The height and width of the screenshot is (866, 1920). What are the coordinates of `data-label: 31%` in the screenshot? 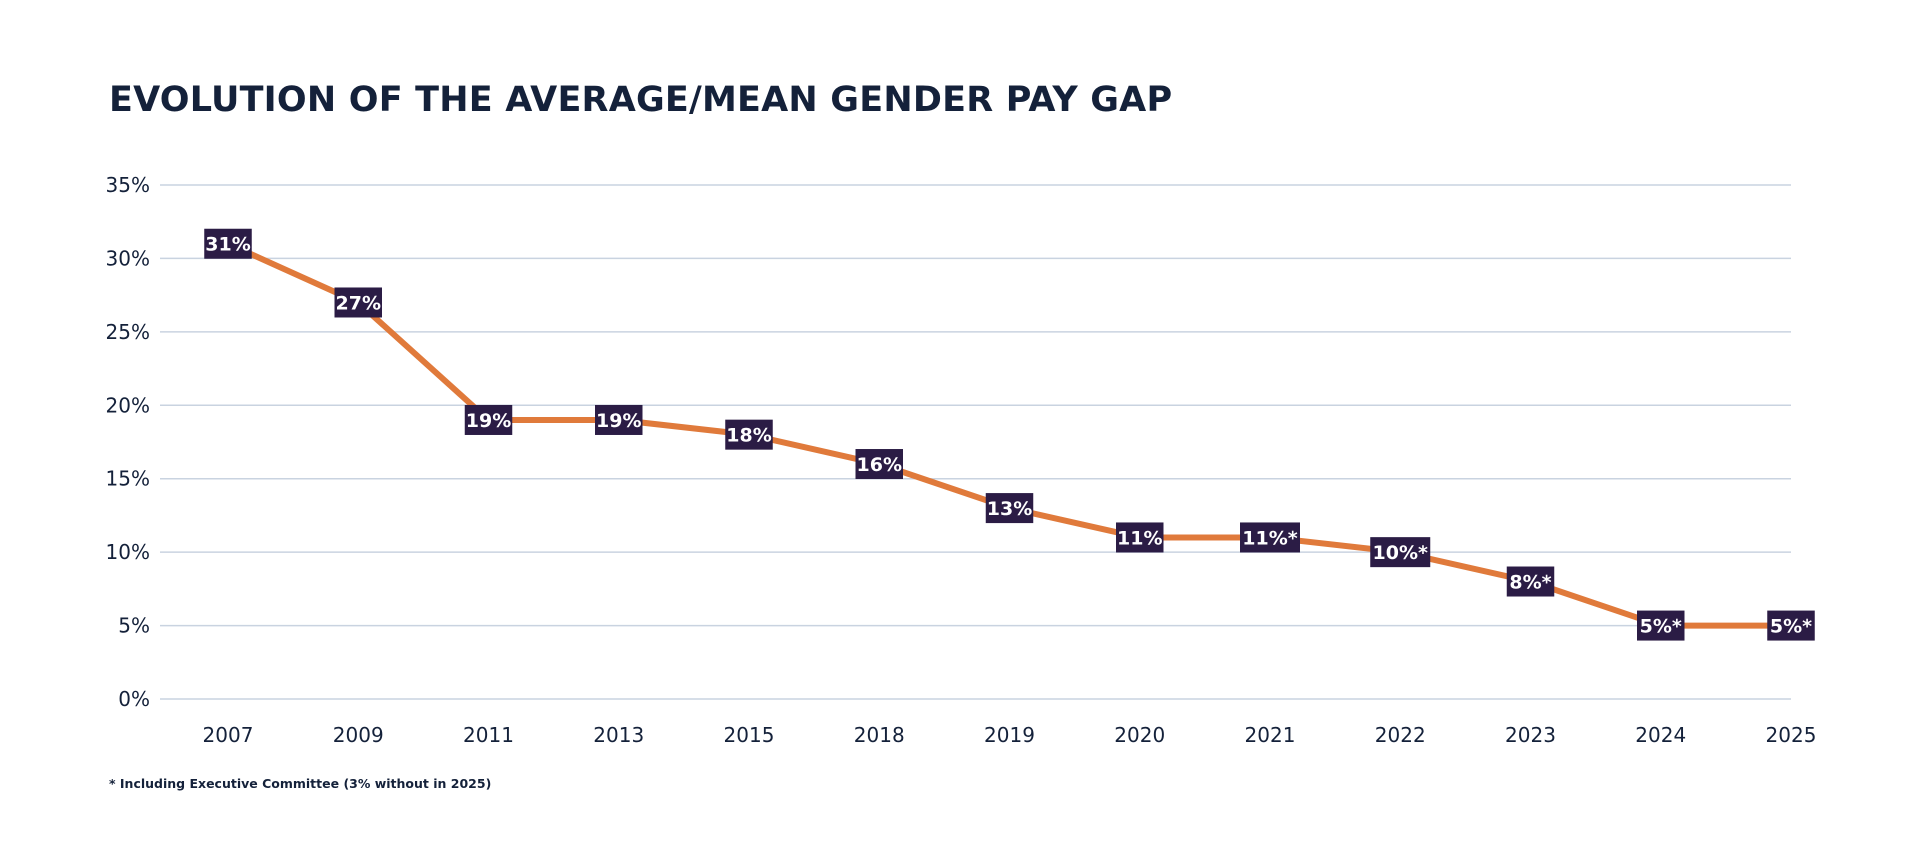 It's located at (227, 245).